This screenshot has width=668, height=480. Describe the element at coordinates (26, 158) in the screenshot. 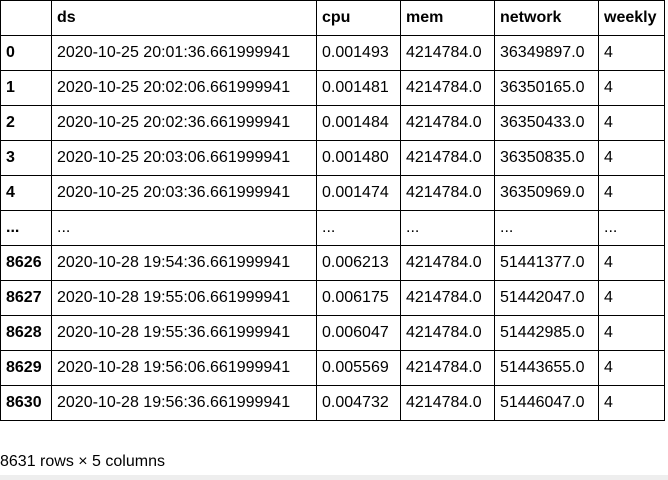

I see `row-index: 3` at that location.